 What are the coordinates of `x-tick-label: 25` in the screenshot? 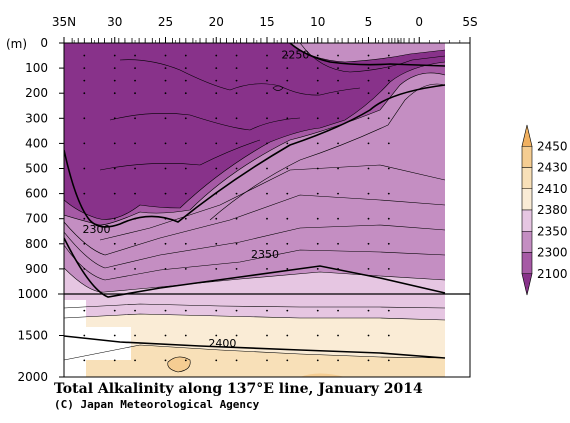 It's located at (165, 22).